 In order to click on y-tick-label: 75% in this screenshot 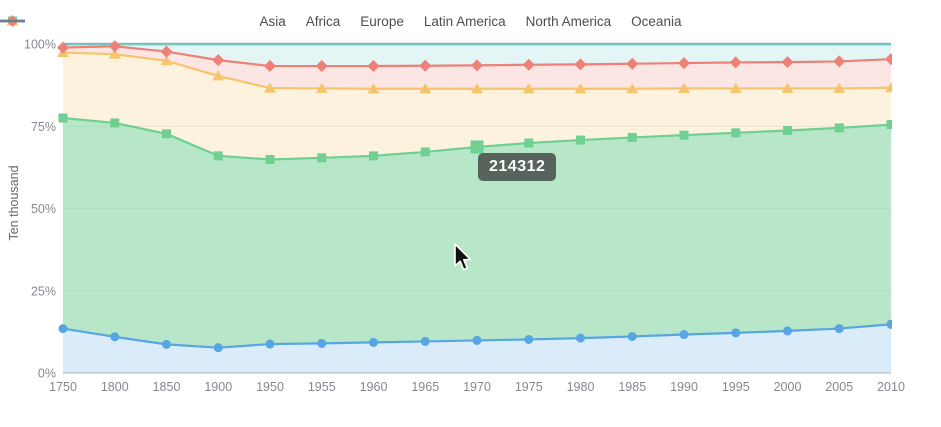, I will do `click(43, 127)`.